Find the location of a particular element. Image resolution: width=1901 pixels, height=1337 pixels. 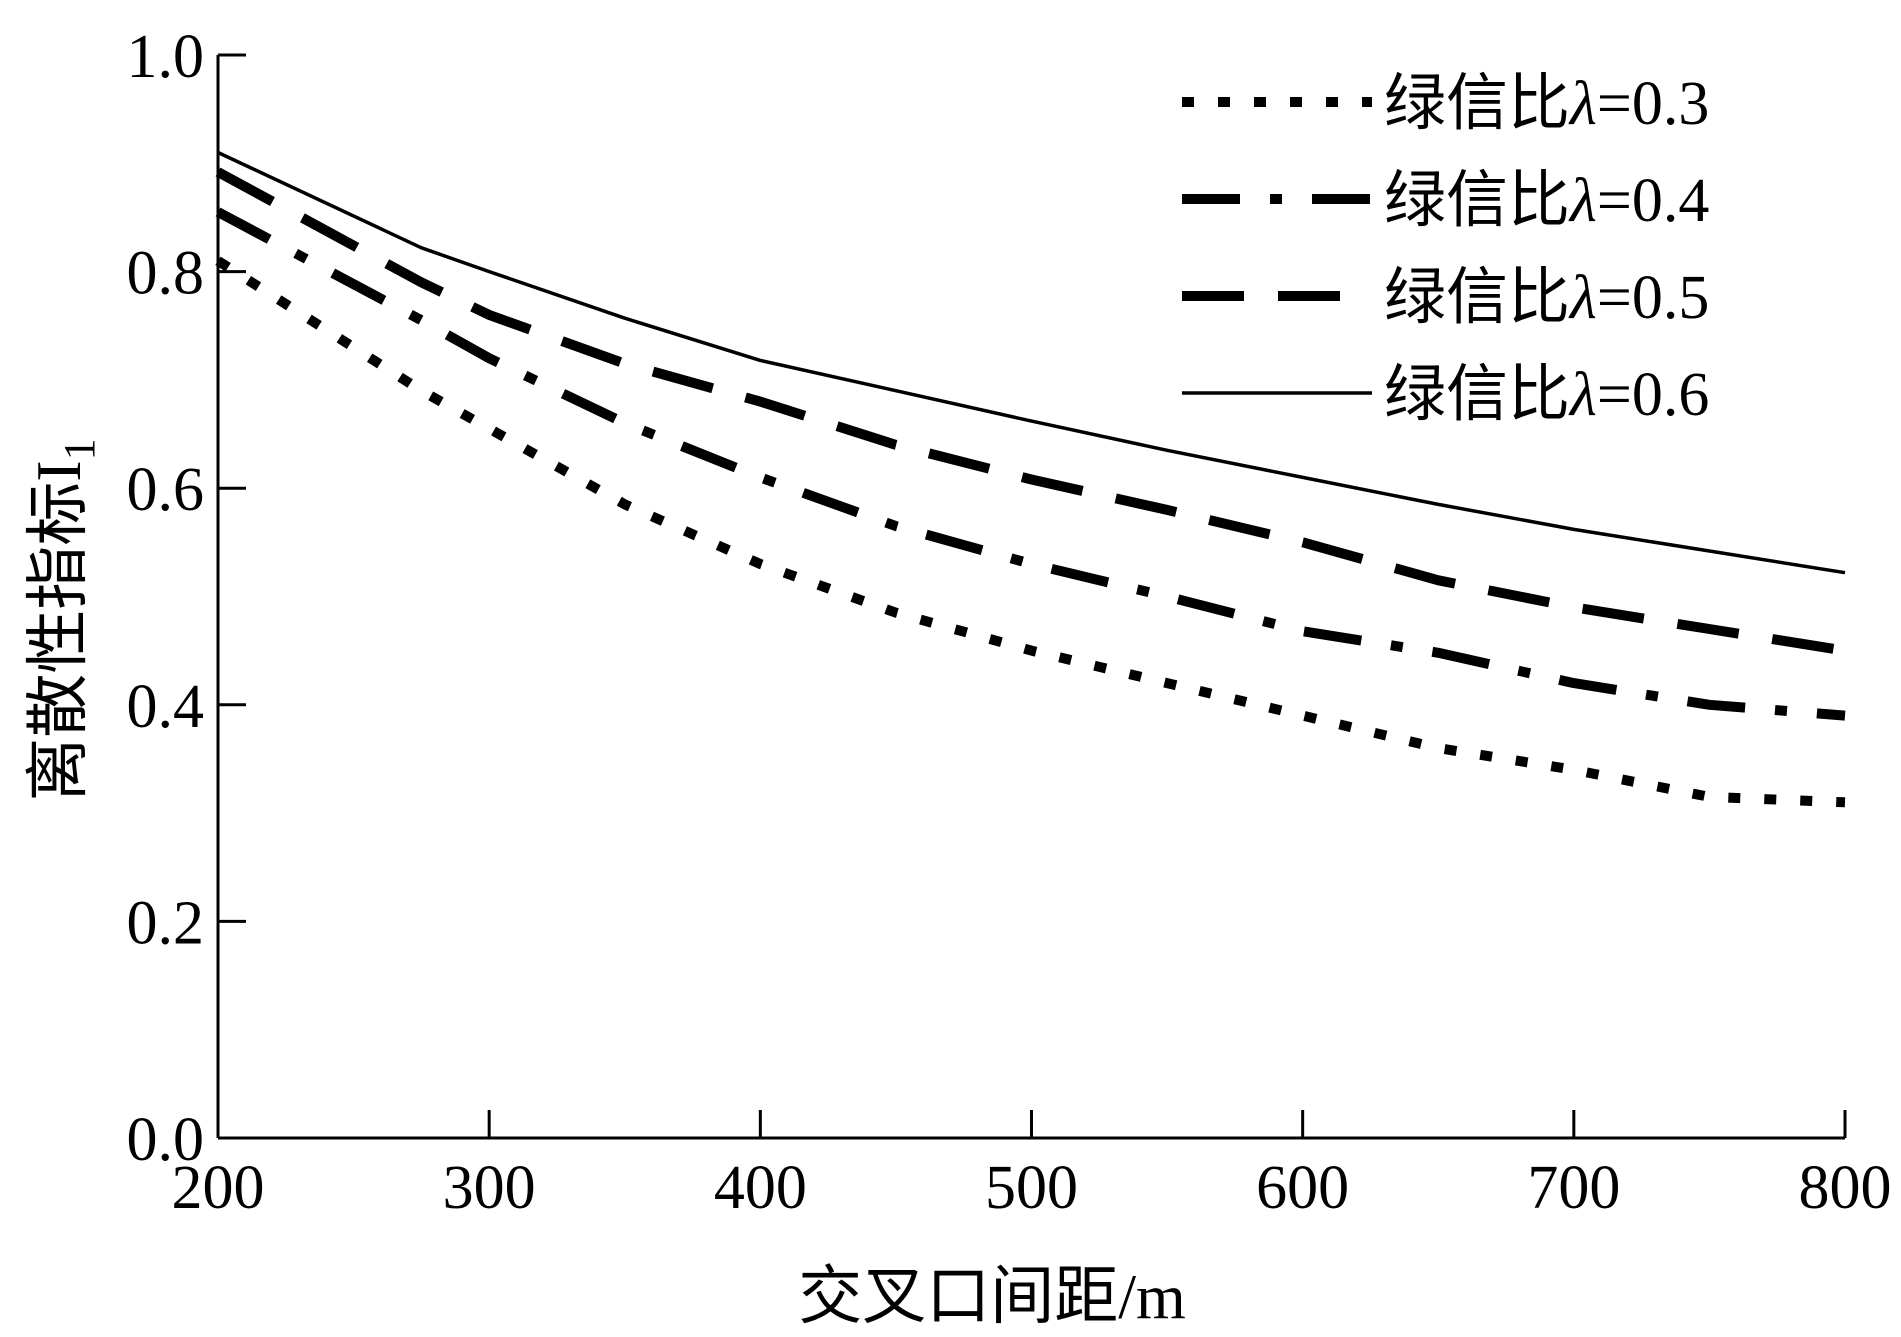

x-tick-label: 800 is located at coordinates (1845, 1188).